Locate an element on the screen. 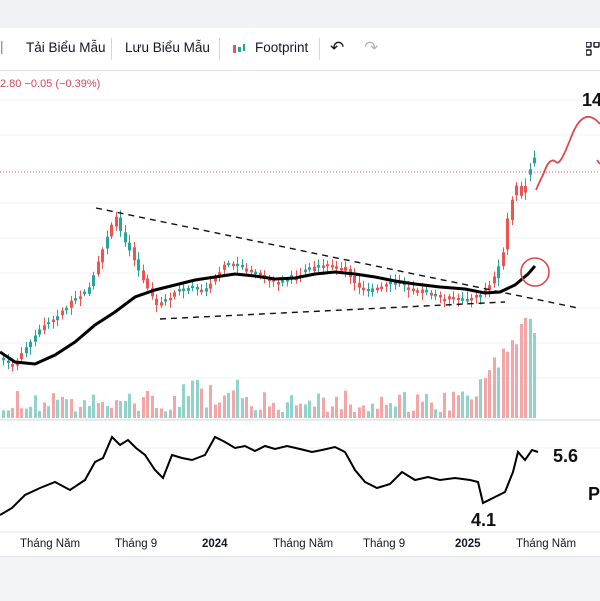 The width and height of the screenshot is (600, 601). lower-trendline is located at coordinates (332, 310).